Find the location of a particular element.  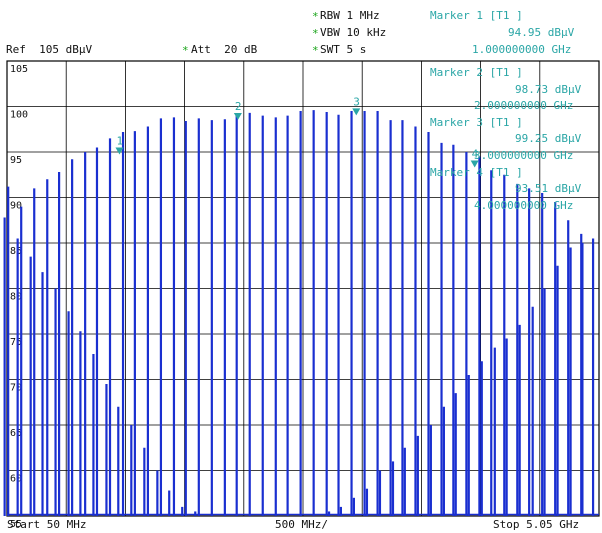

y-tick-label: 85 is located at coordinates (16, 251).